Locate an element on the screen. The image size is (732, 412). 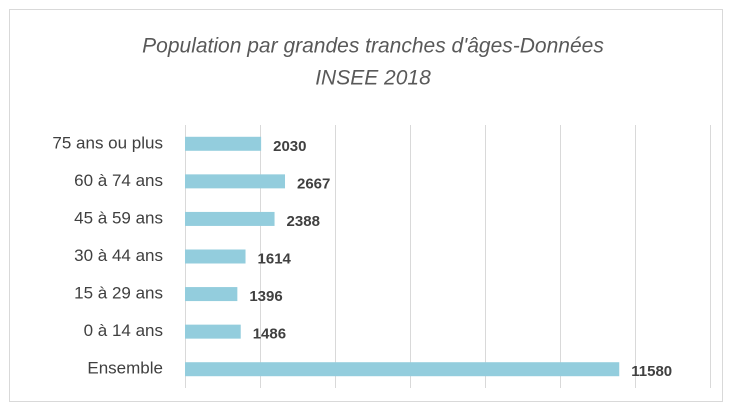
y-tick-label: 30 à 44 ans is located at coordinates (118, 255).